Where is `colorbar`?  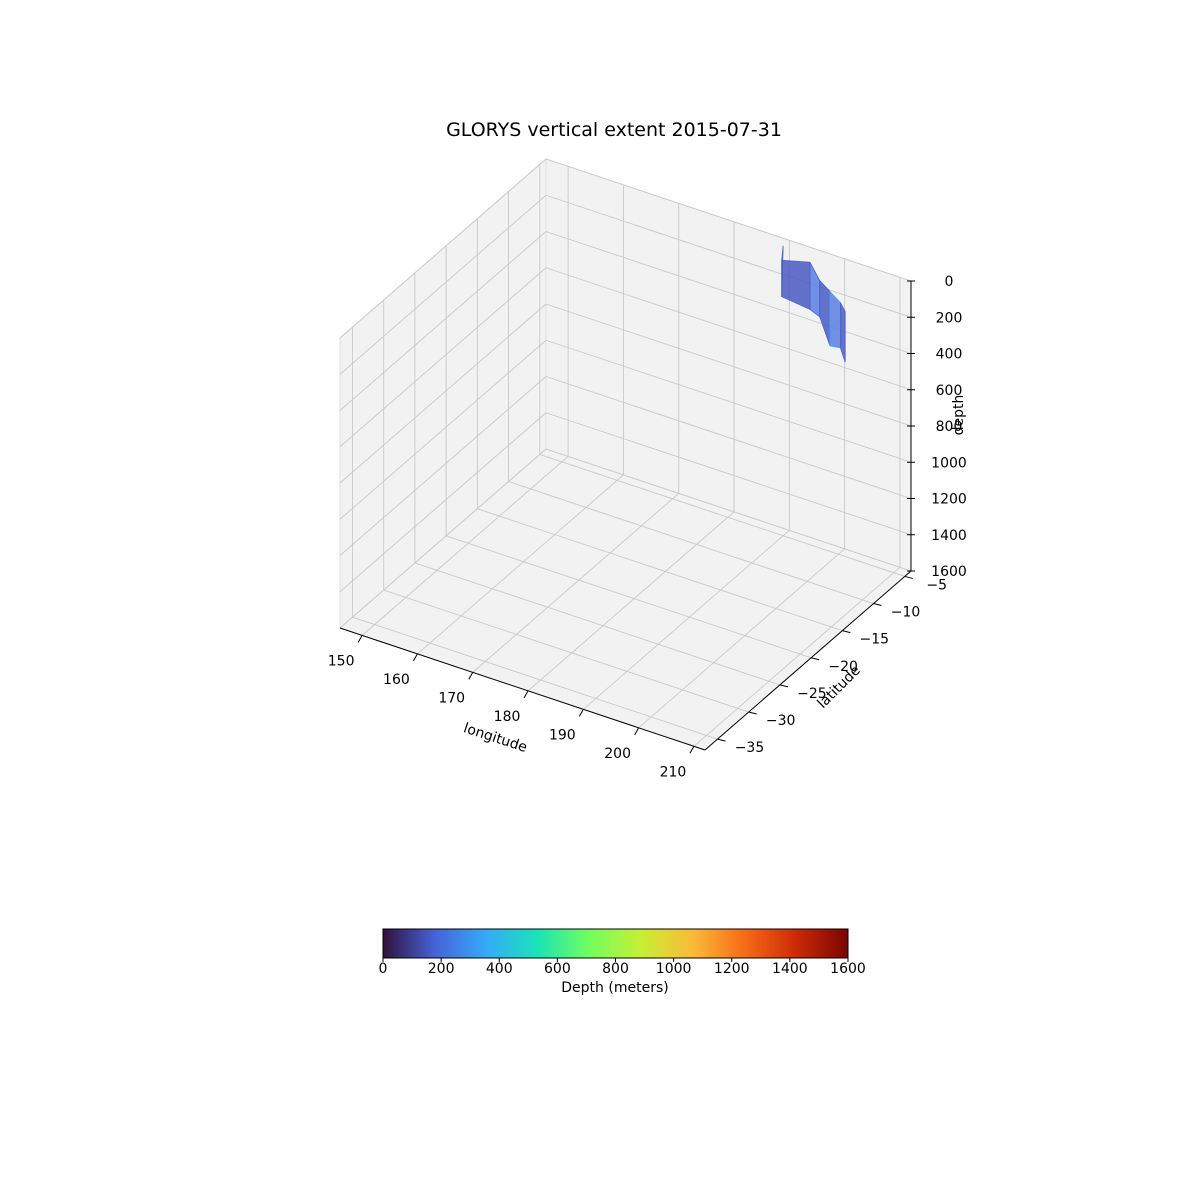 colorbar is located at coordinates (615, 943).